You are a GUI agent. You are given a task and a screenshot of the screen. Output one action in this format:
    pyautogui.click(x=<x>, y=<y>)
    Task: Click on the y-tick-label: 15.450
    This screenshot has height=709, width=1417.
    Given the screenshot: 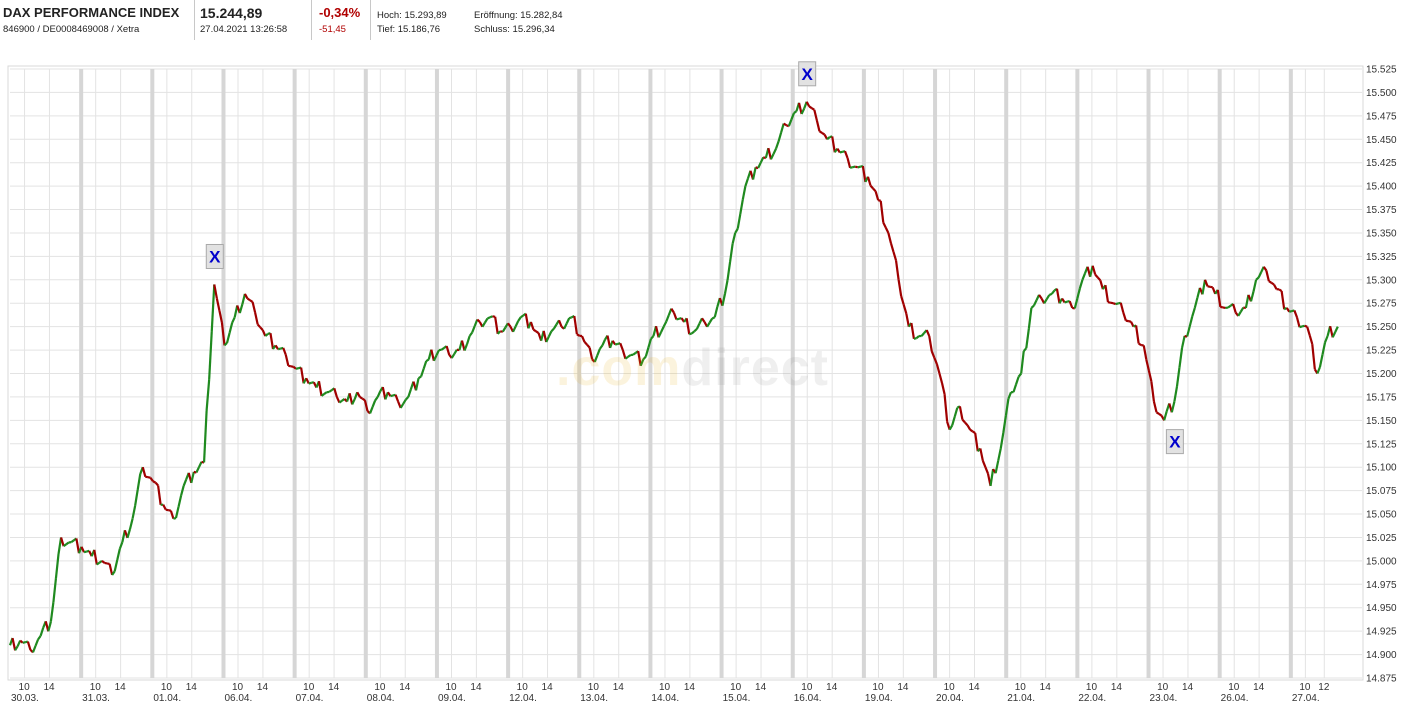 What is the action you would take?
    pyautogui.click(x=1381, y=140)
    